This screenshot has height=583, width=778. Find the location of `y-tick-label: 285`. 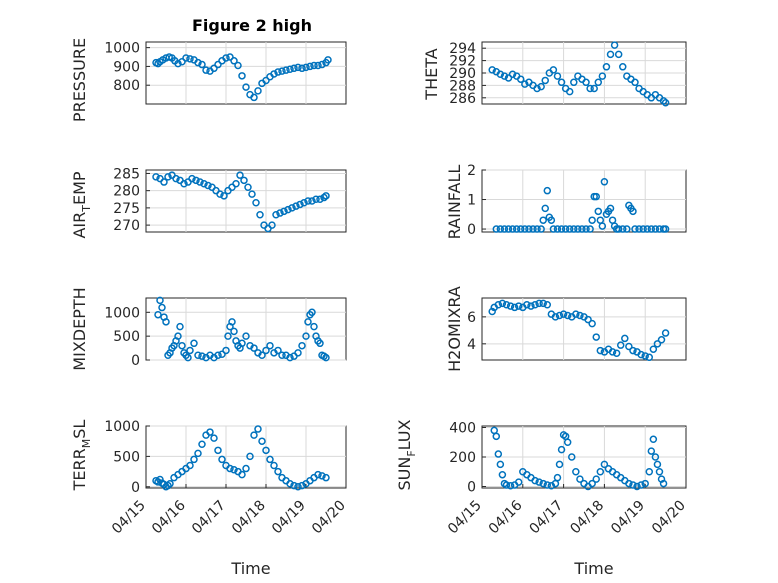

y-tick-label: 285 is located at coordinates (126, 174).